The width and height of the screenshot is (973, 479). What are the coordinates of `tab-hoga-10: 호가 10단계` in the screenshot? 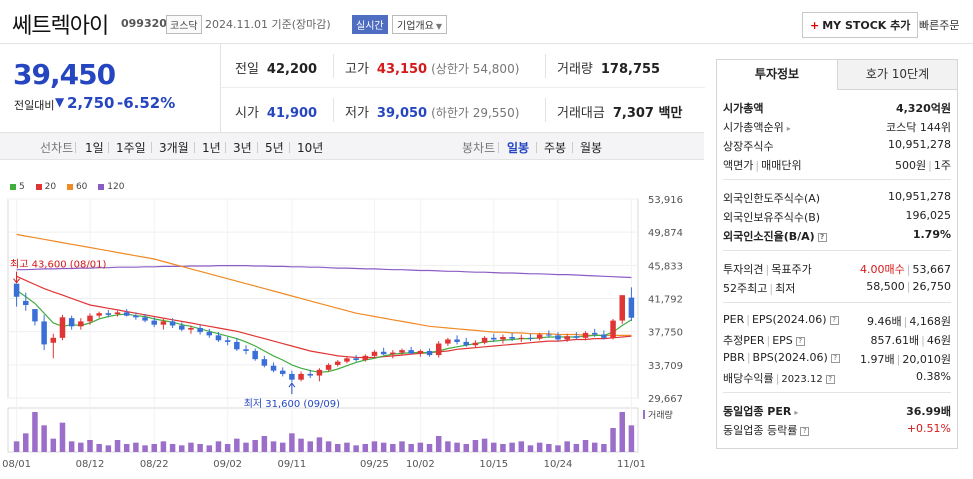 It's located at (897, 75).